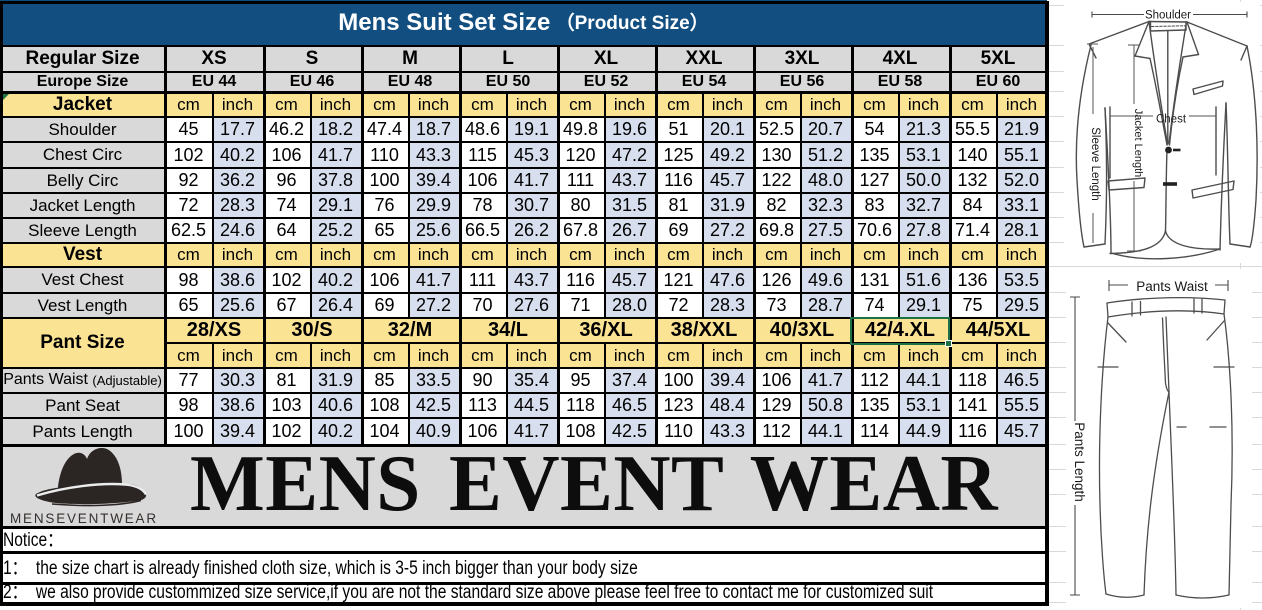  What do you see at coordinates (1138, 143) in the screenshot?
I see `svg-text: Jacket Length` at bounding box center [1138, 143].